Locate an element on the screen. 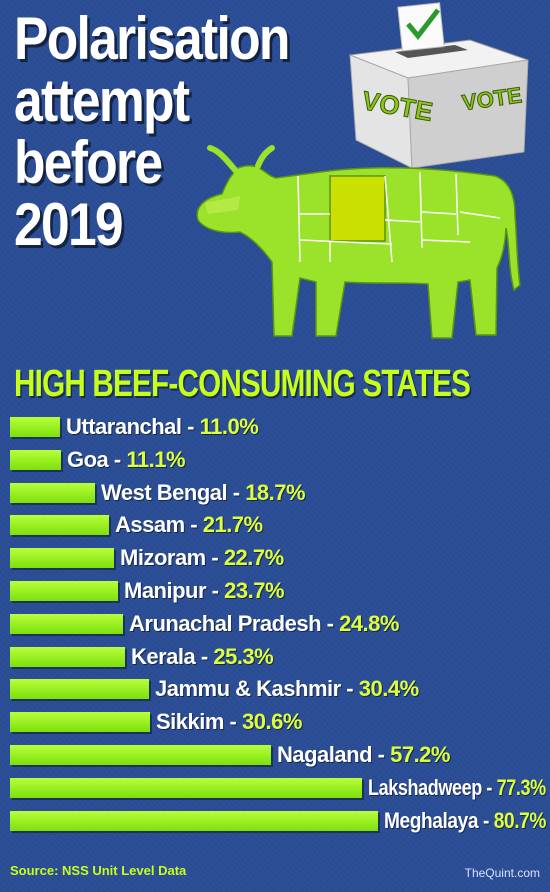 The height and width of the screenshot is (892, 550). state-name: Arunachal Pradesh is located at coordinates (225, 623).